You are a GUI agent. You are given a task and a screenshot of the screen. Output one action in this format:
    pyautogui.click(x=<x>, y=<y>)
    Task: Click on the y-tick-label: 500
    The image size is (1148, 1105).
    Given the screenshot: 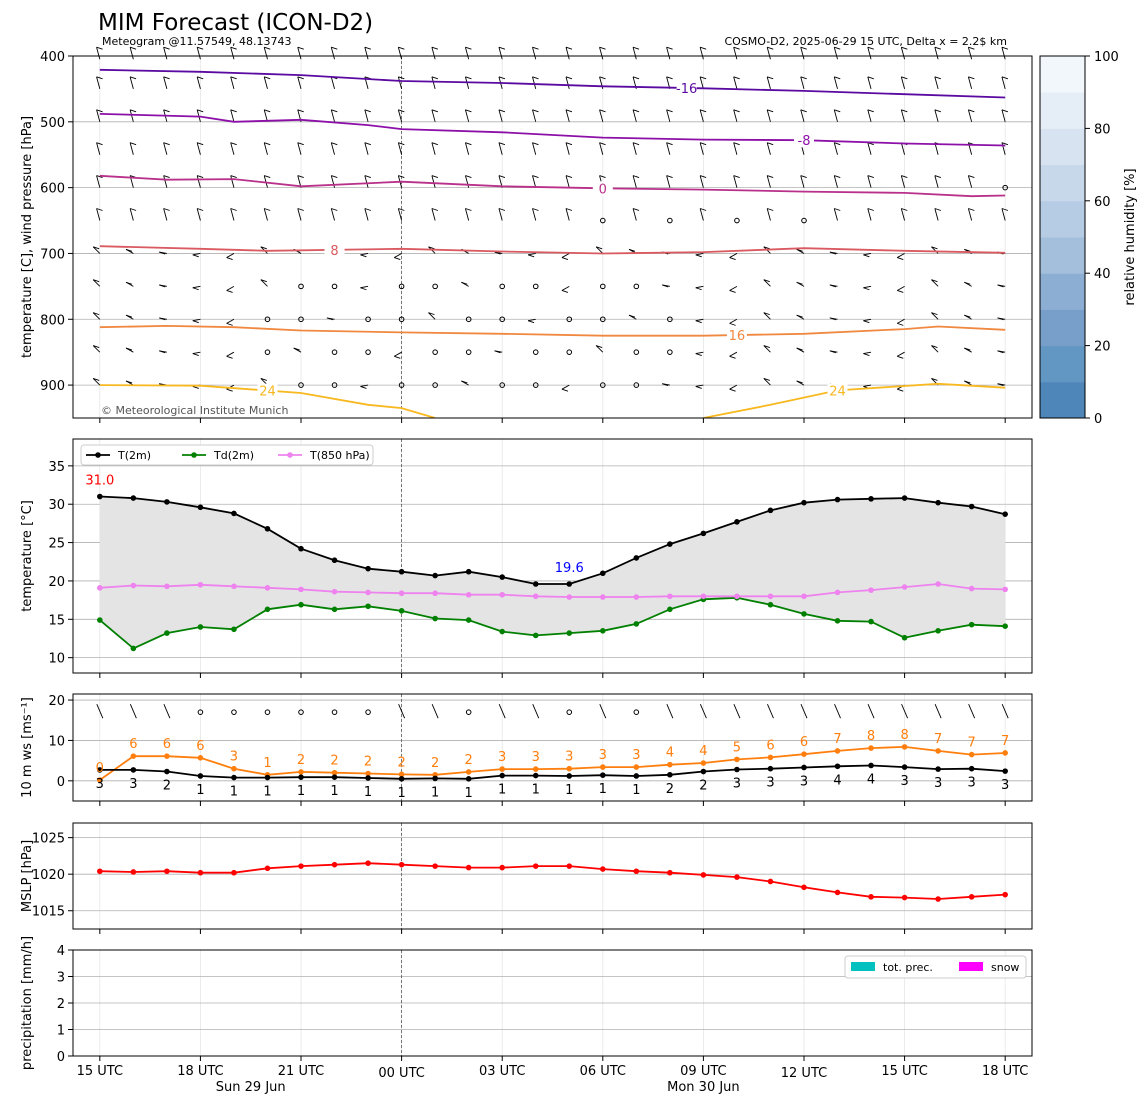 What is the action you would take?
    pyautogui.click(x=52, y=123)
    